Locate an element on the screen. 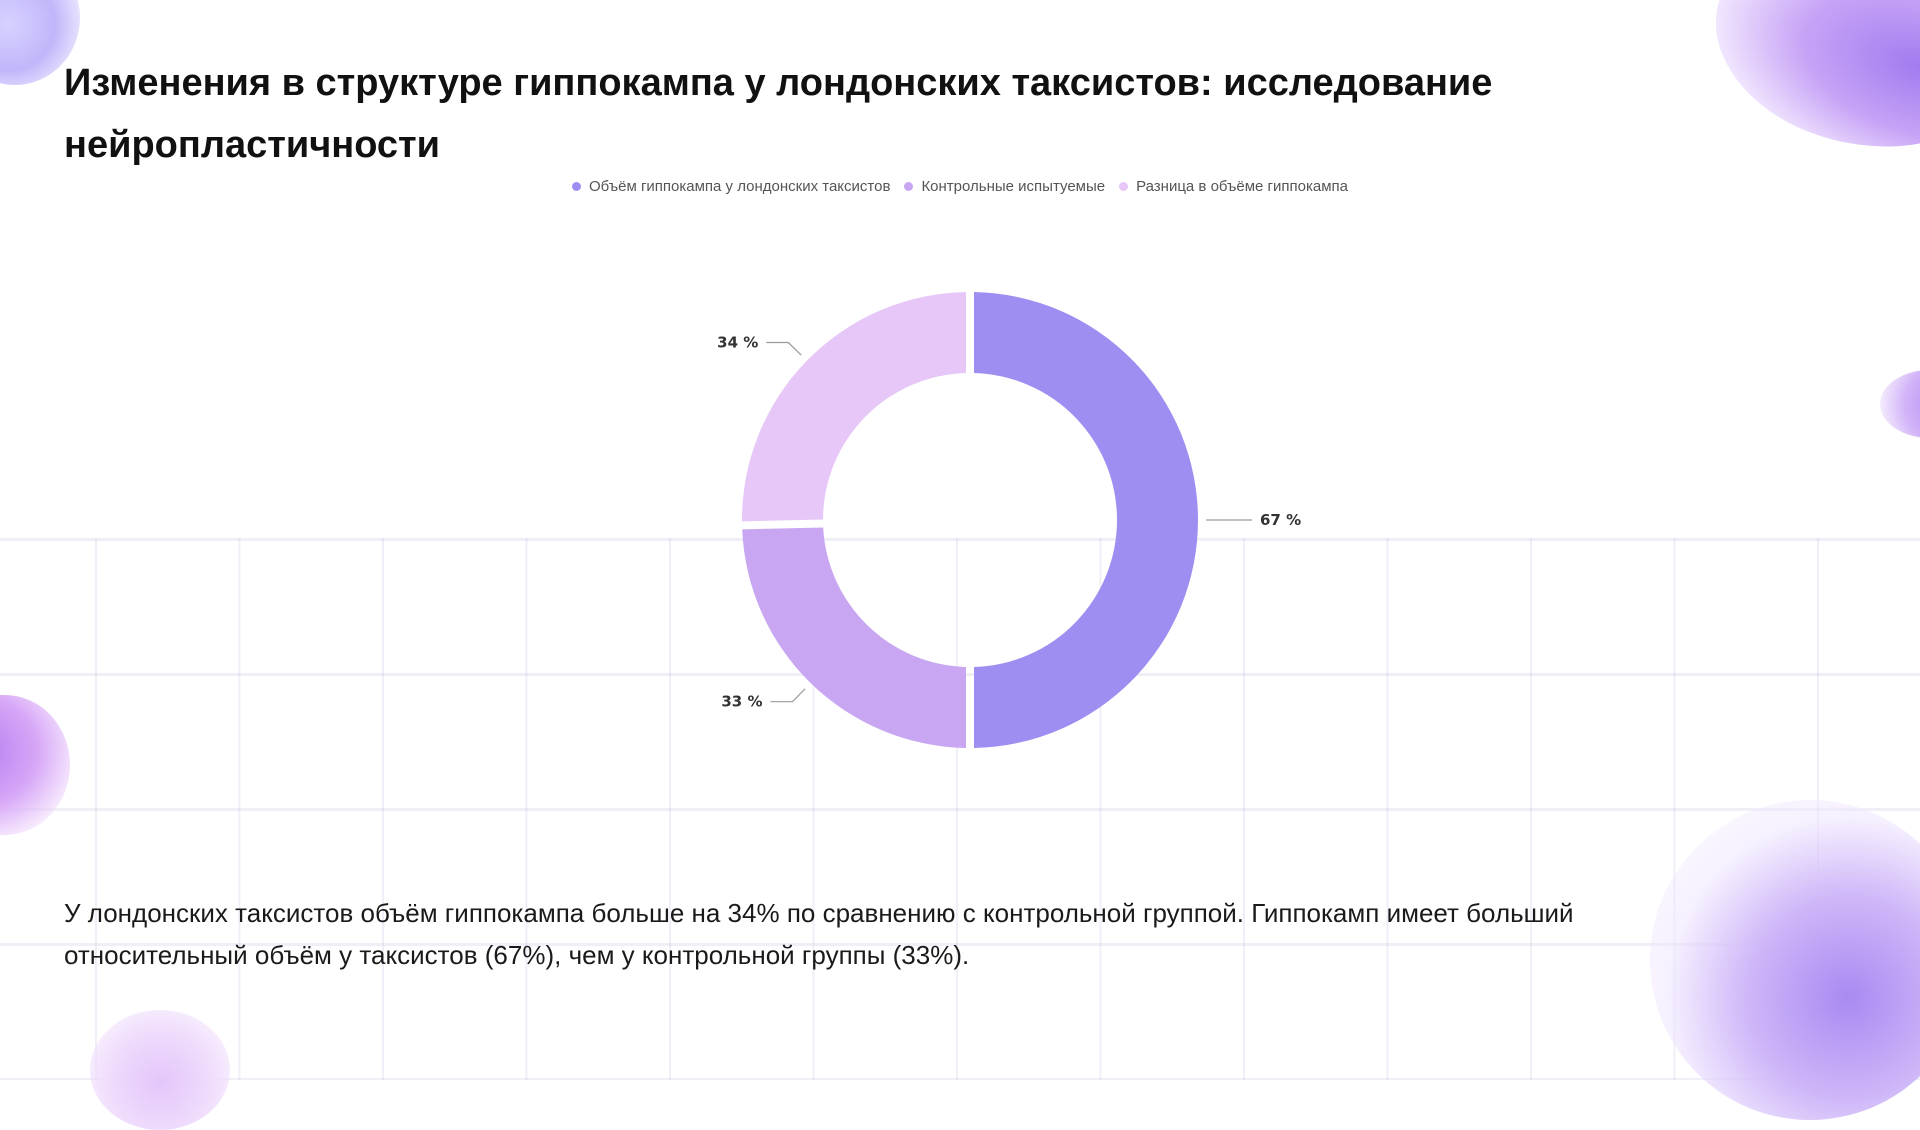  donut-slice-difference is located at coordinates (854, 407).